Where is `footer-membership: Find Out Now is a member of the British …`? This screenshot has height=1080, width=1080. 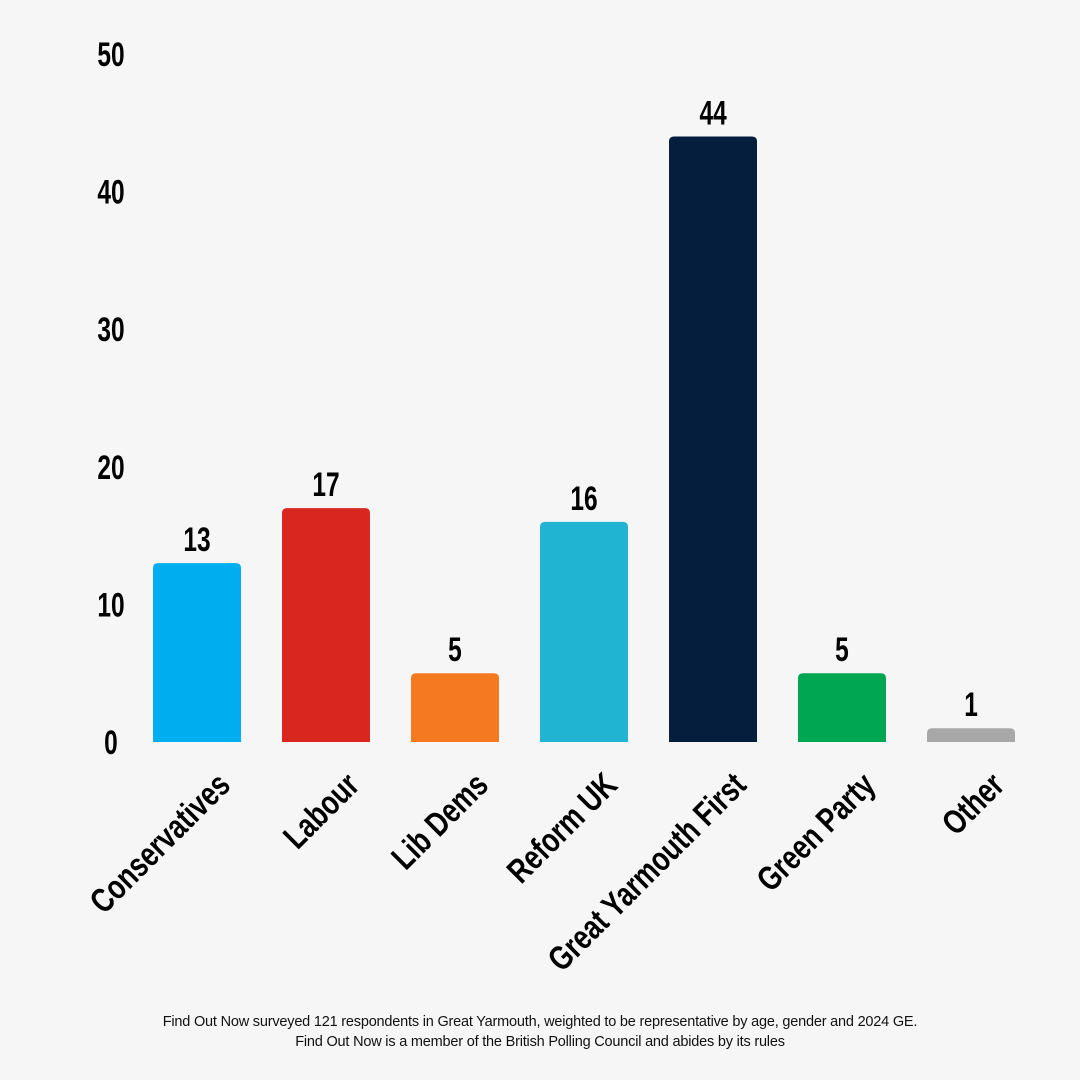 footer-membership: Find Out Now is a member of the British … is located at coordinates (540, 1042).